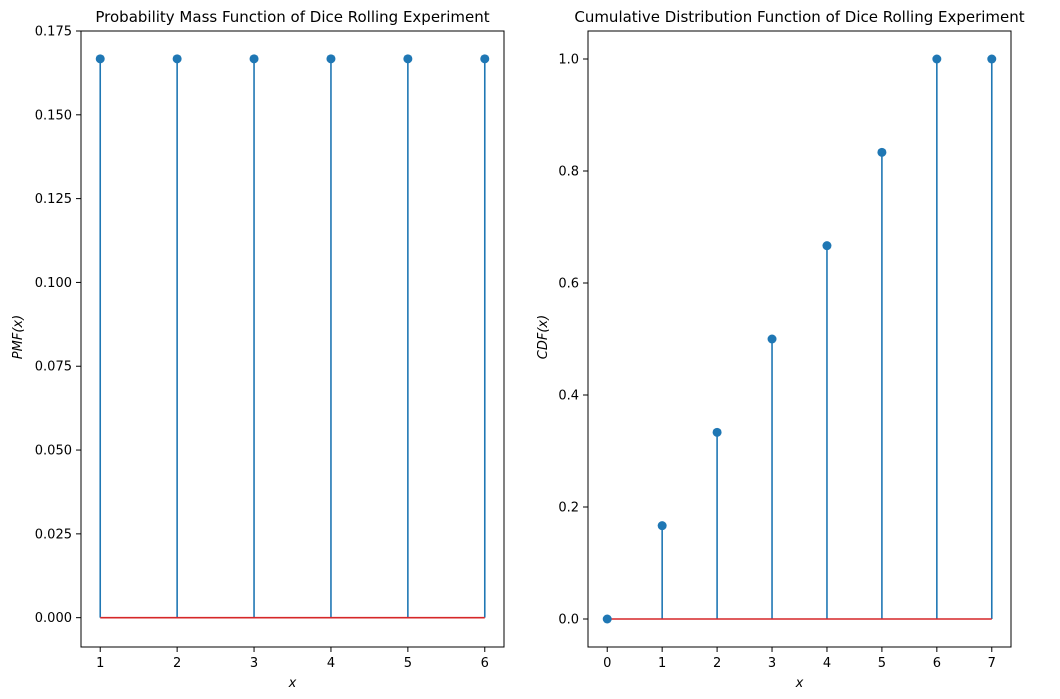  Describe the element at coordinates (568, 508) in the screenshot. I see `cdf-y-tick-label: 0.2` at that location.